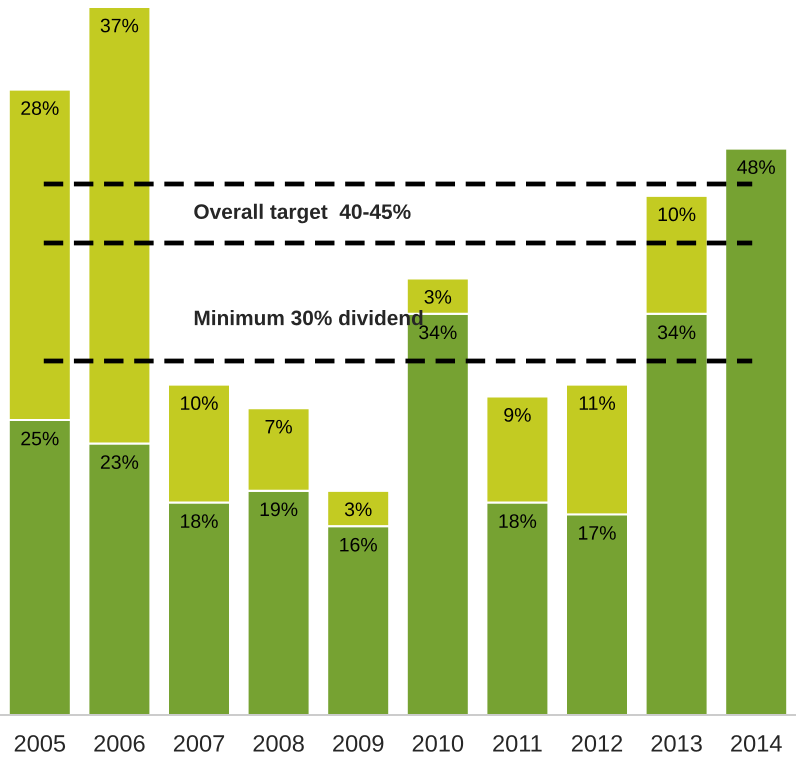 This screenshot has width=796, height=762. What do you see at coordinates (358, 743) in the screenshot?
I see `x-tick-label: 2009` at bounding box center [358, 743].